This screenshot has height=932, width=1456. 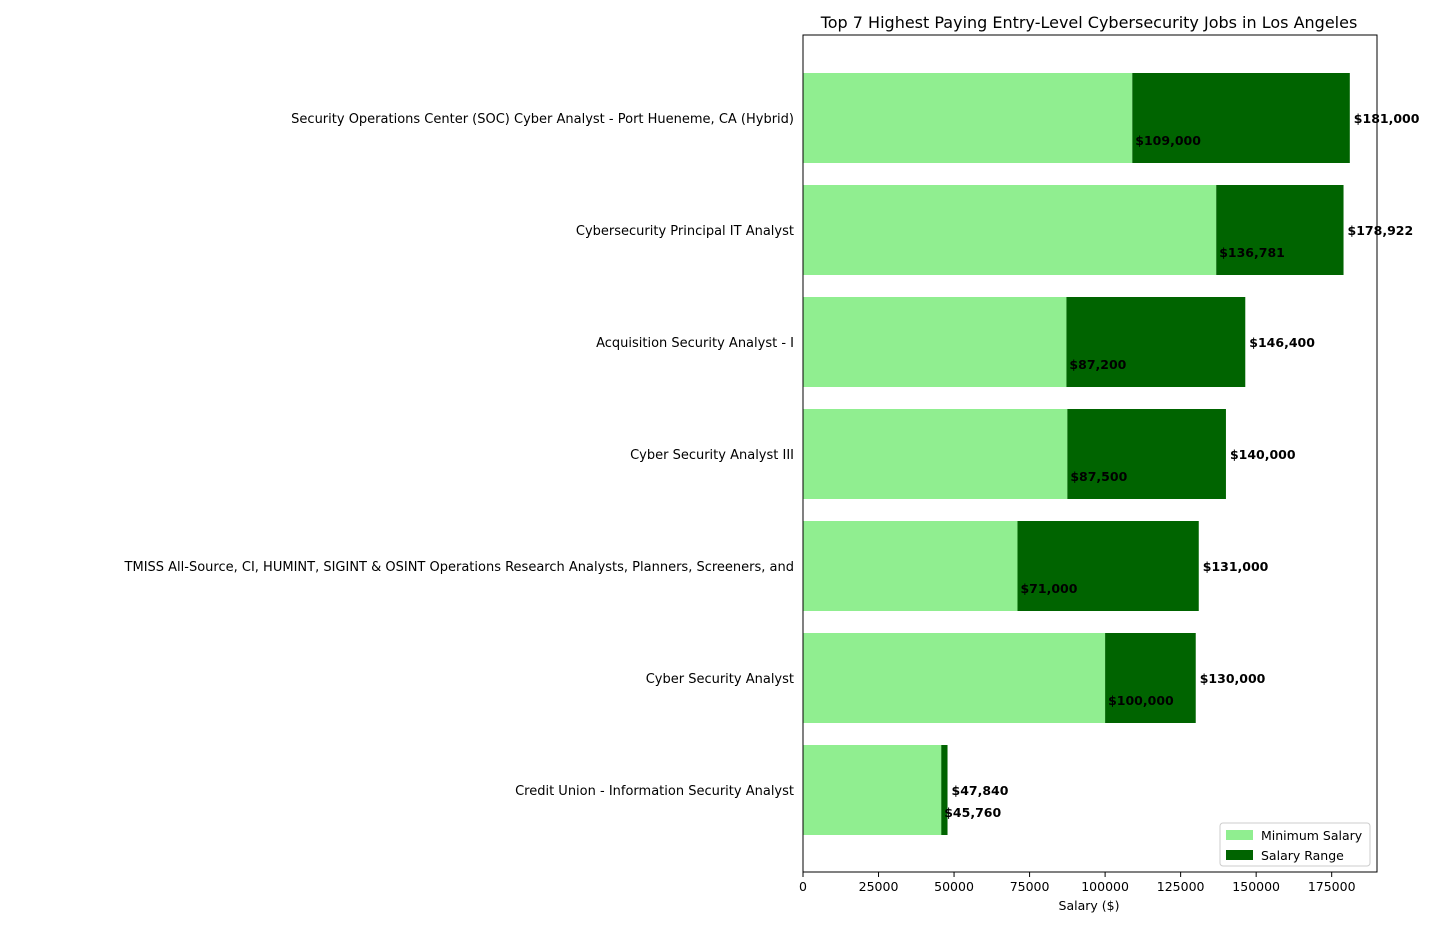 I want to click on legend-box, so click(x=1295, y=844).